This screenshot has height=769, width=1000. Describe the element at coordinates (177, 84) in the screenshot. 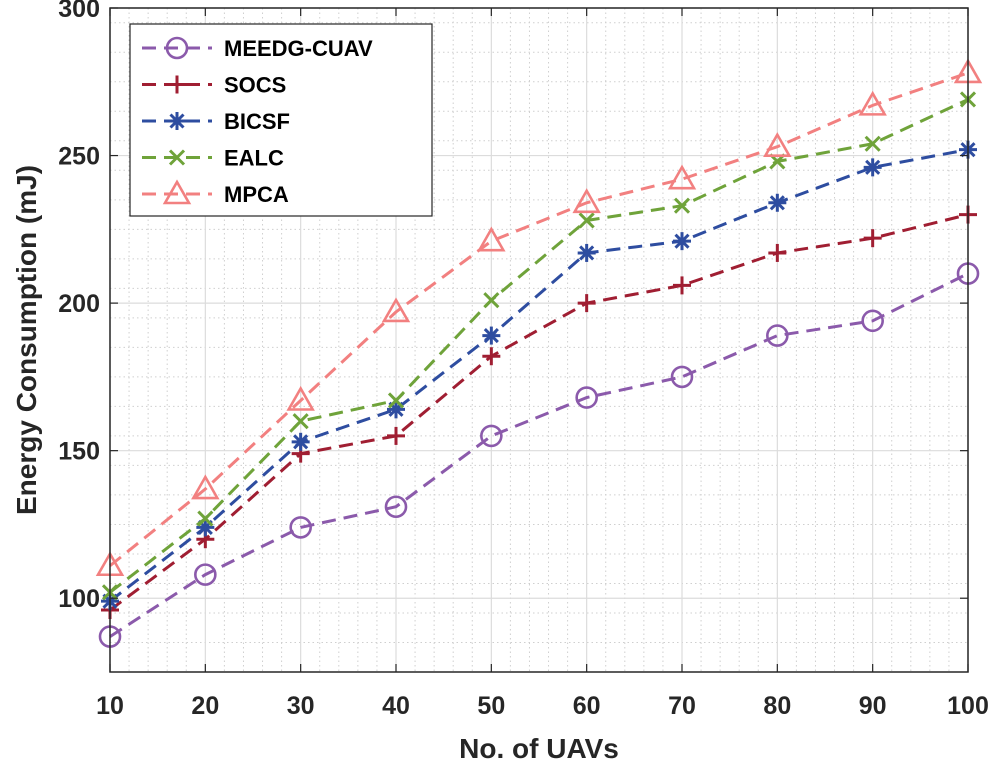

I see `legend-marker-socs` at that location.